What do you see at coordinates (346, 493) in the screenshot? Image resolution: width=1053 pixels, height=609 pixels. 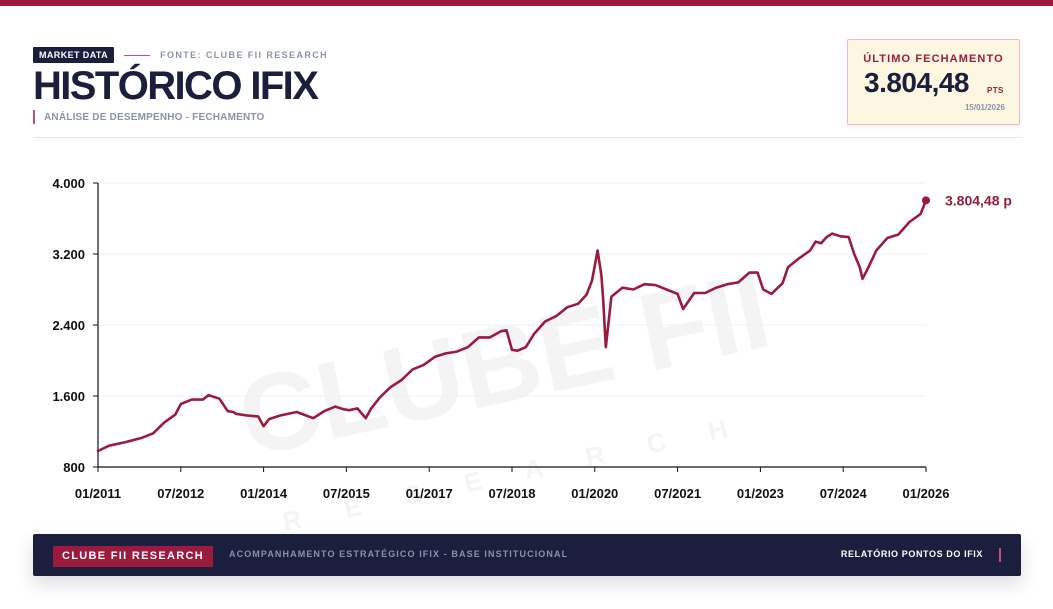 I see `x-tick-label: 07/2015` at bounding box center [346, 493].